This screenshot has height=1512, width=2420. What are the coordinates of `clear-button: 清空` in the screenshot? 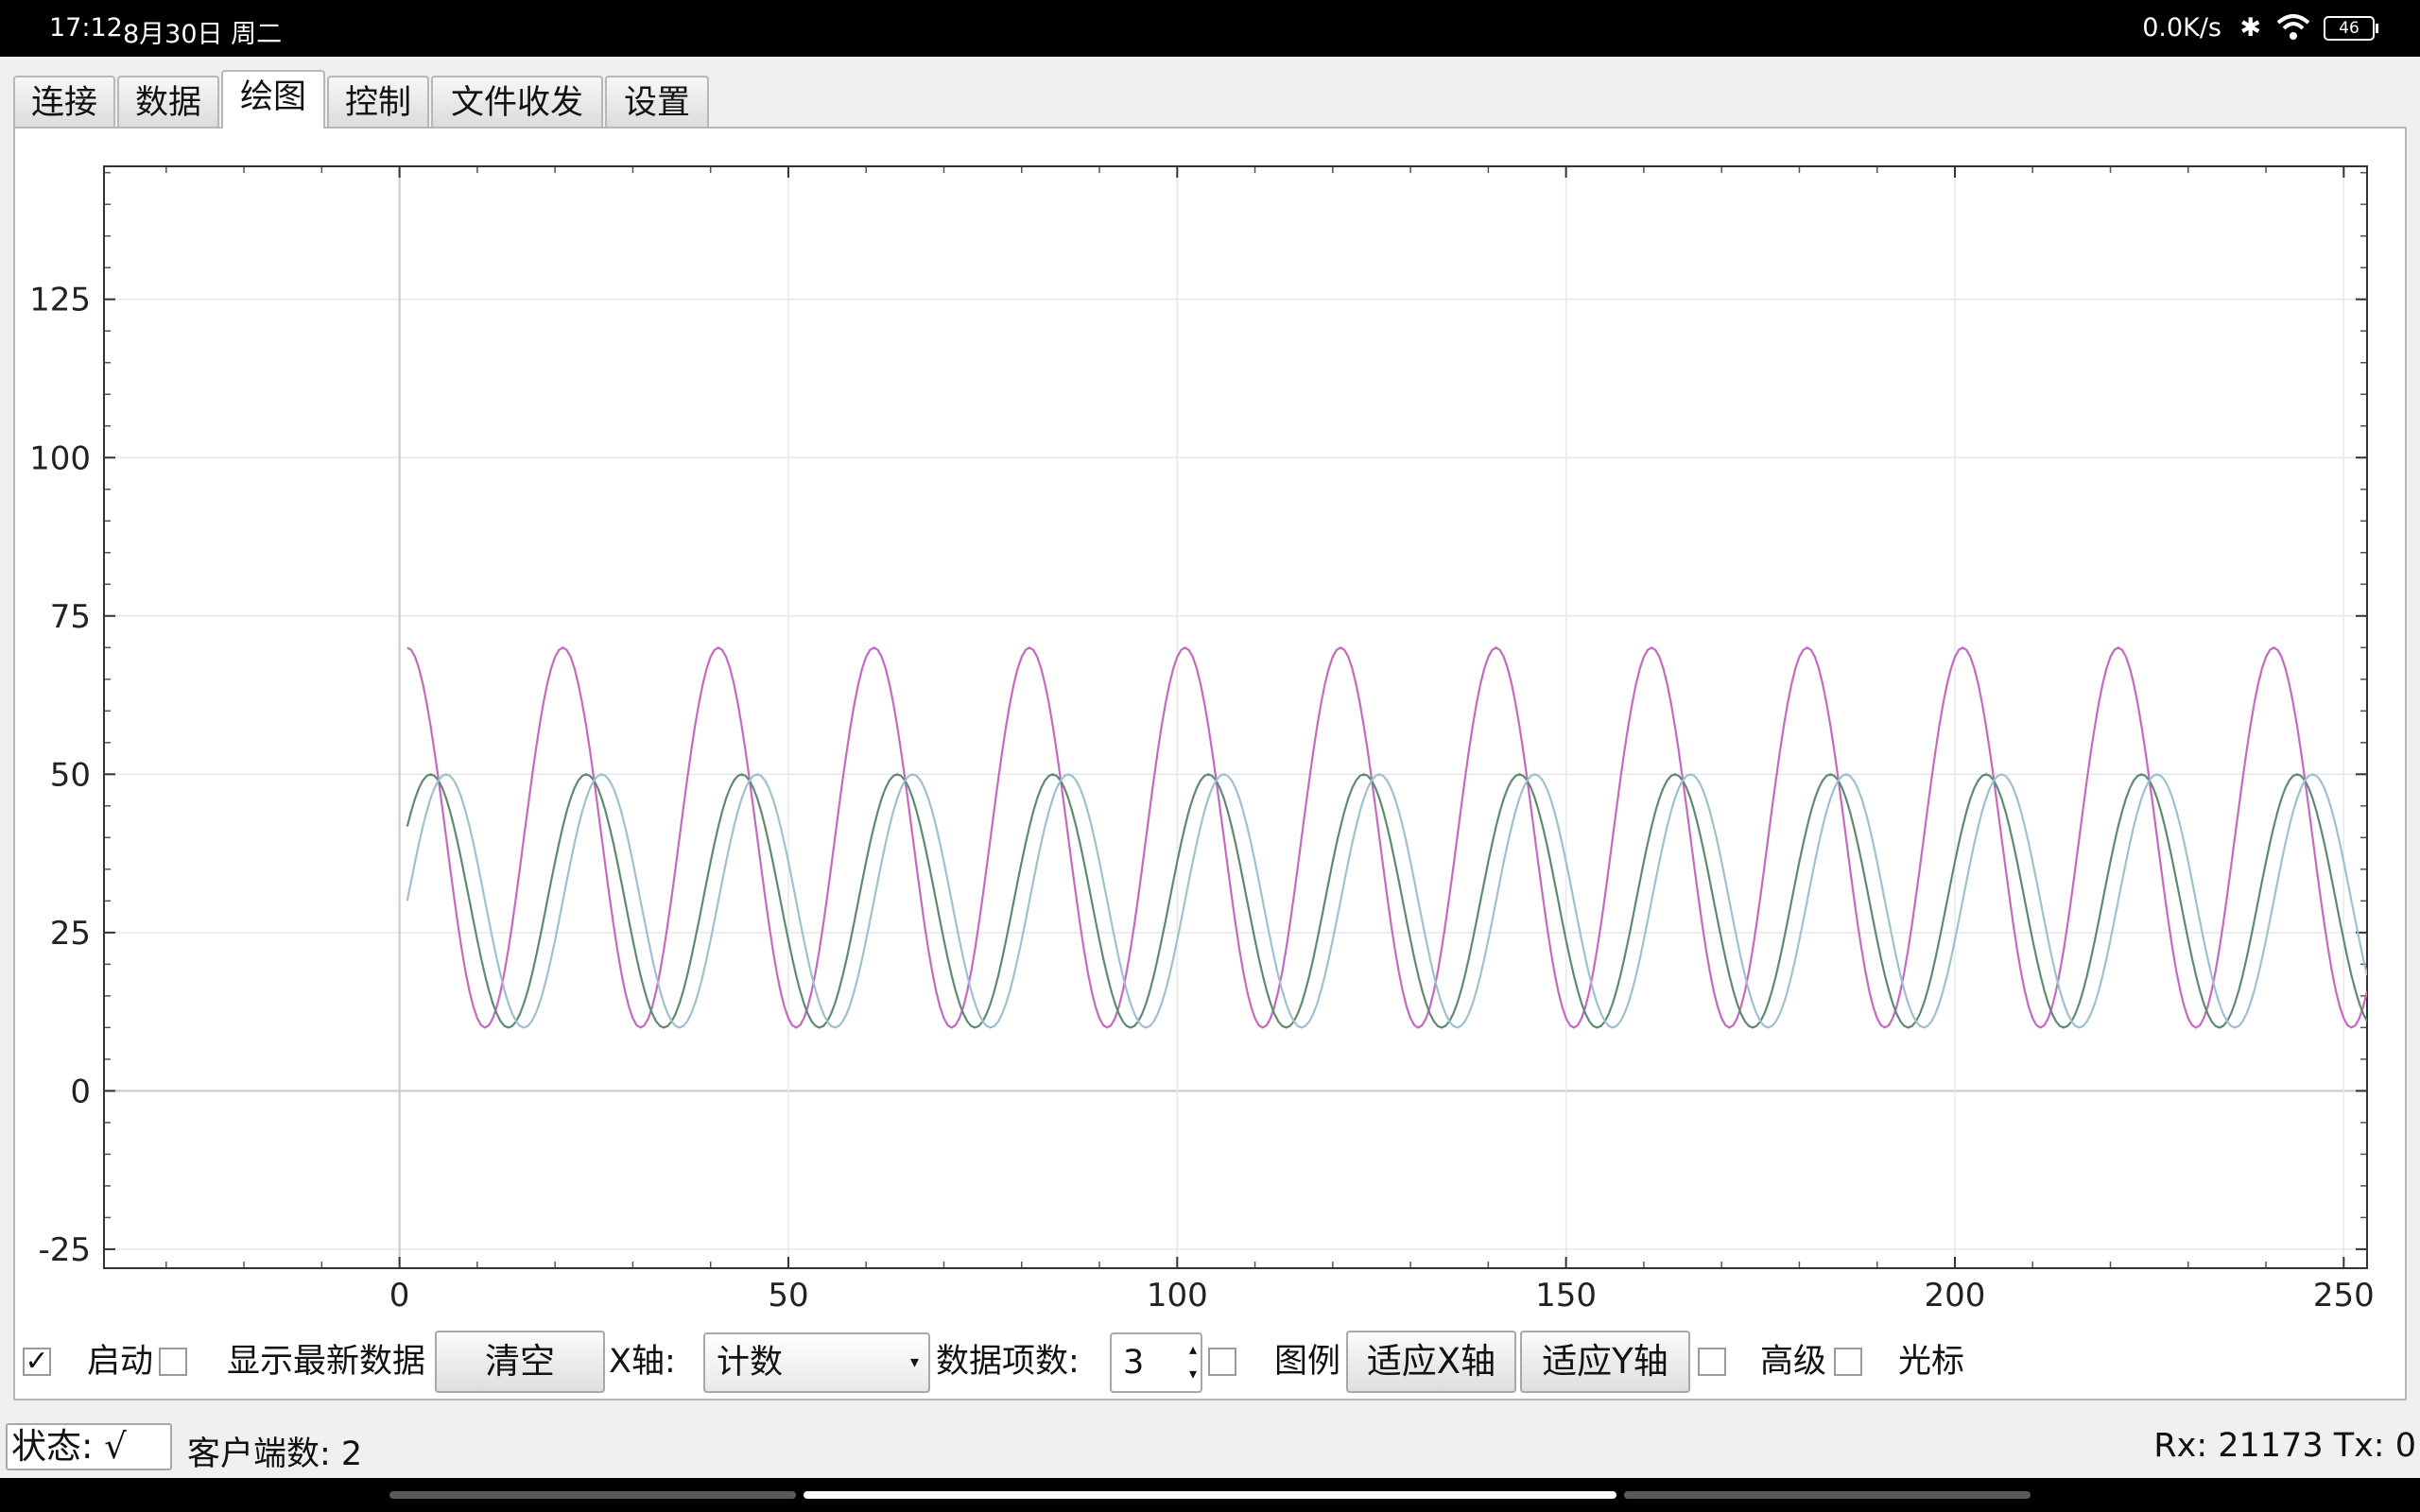 It's located at (520, 1362).